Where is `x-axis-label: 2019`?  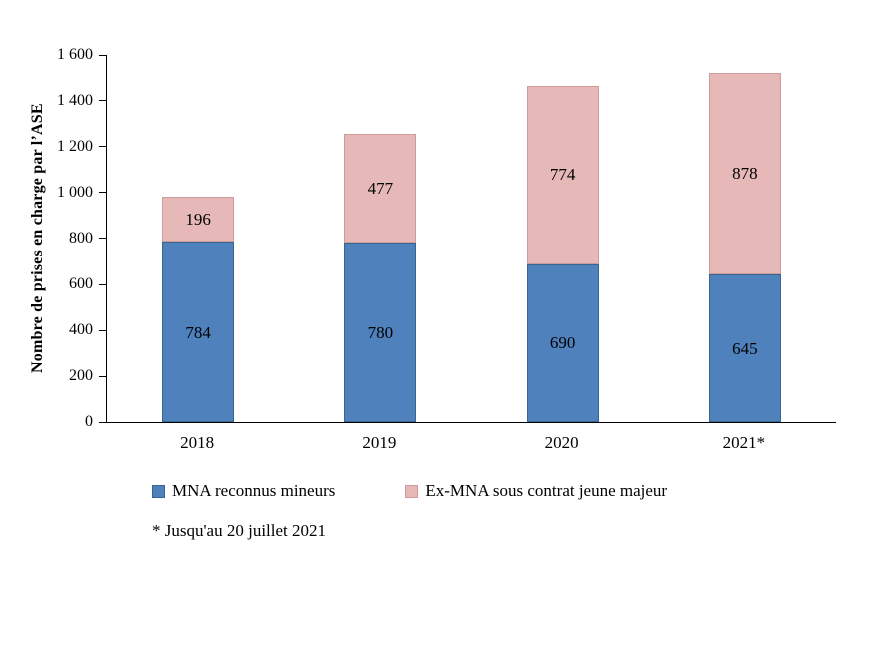
x-axis-label: 2019 is located at coordinates (379, 442).